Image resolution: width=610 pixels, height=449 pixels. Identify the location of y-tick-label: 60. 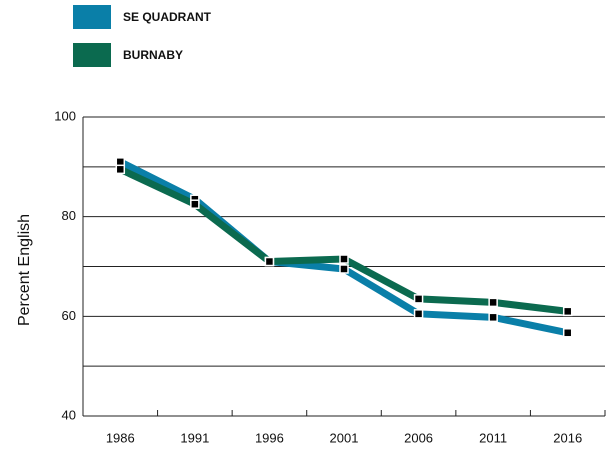
(69, 315).